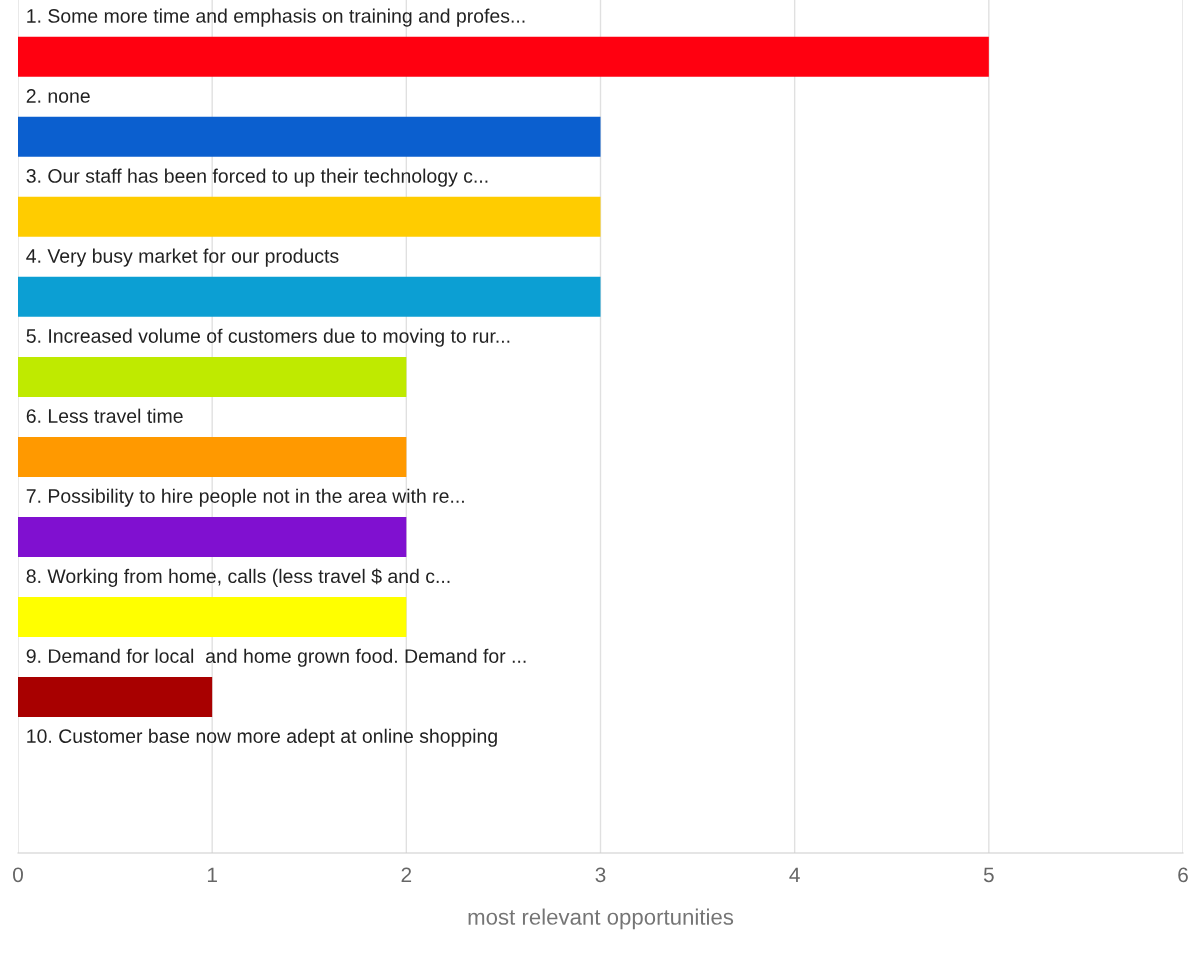 The height and width of the screenshot is (955, 1195). Describe the element at coordinates (58, 96) in the screenshot. I see `y-tick-label: 2. none` at that location.